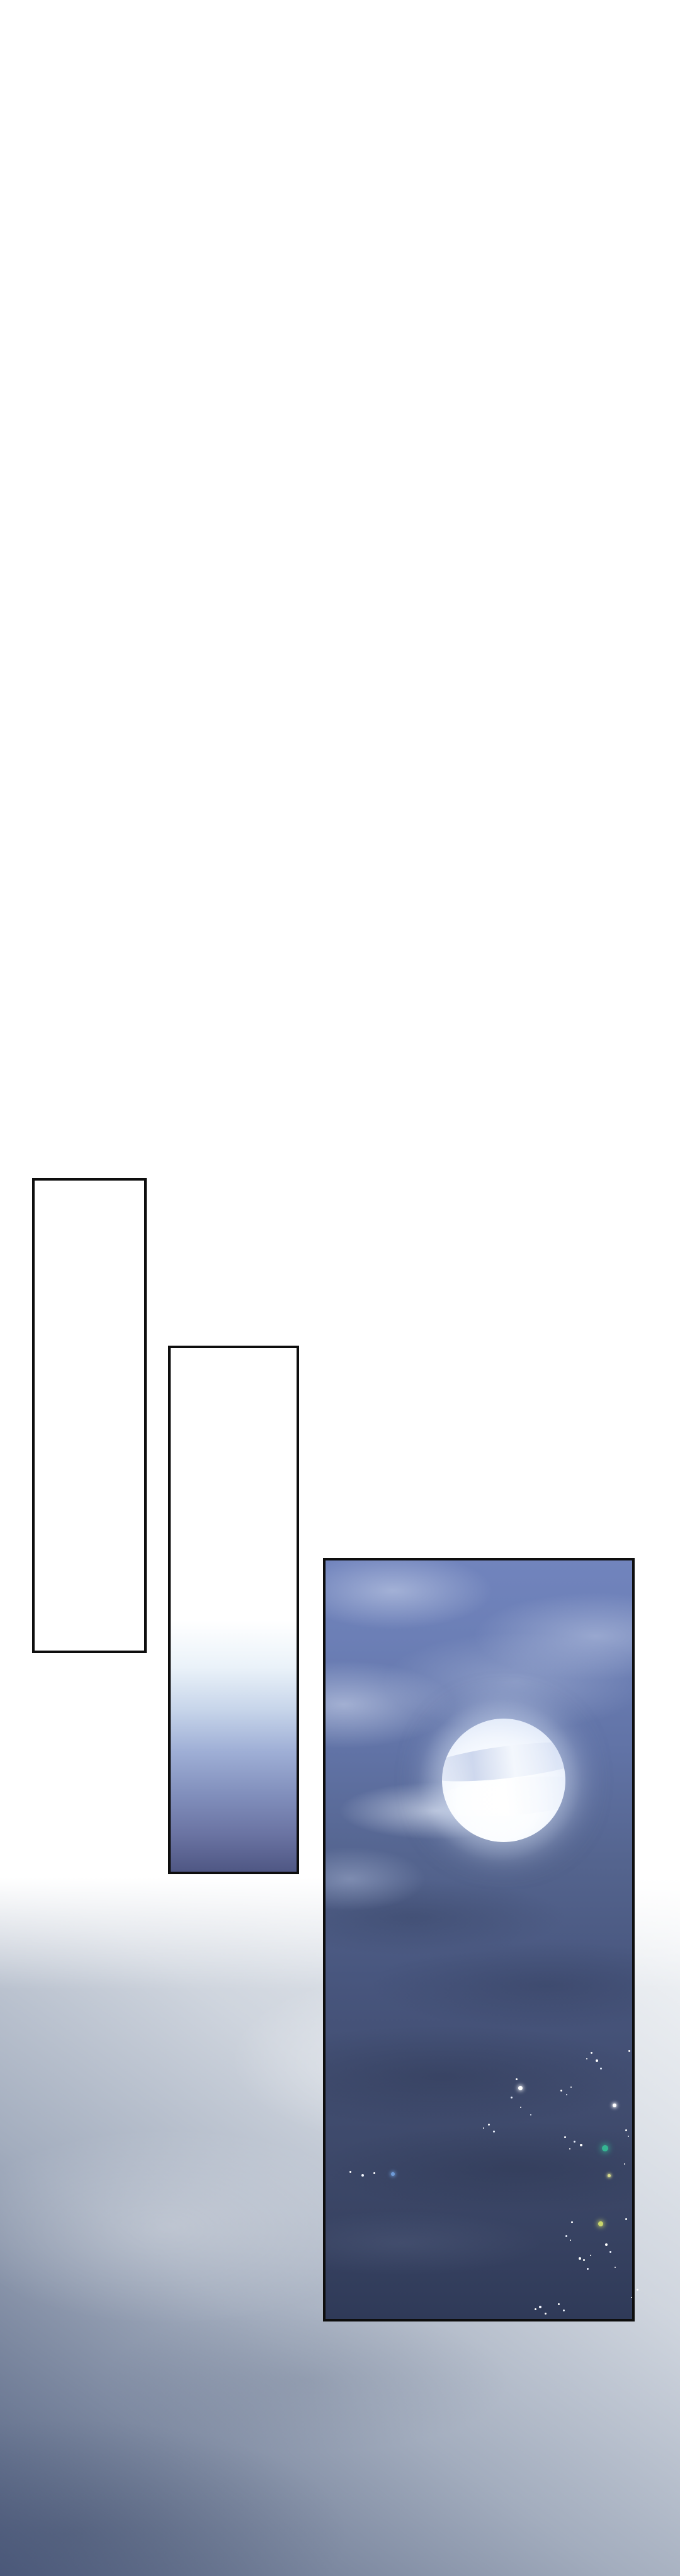  I want to click on full-moon, so click(503, 1781).